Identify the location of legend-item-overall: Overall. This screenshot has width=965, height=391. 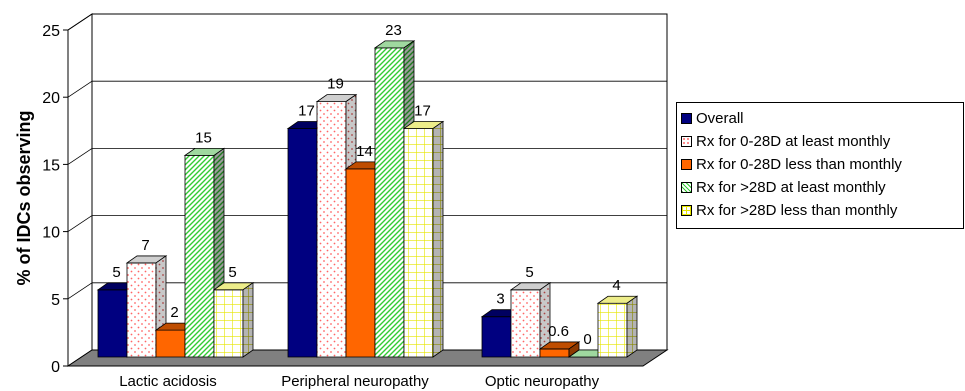
(822, 118).